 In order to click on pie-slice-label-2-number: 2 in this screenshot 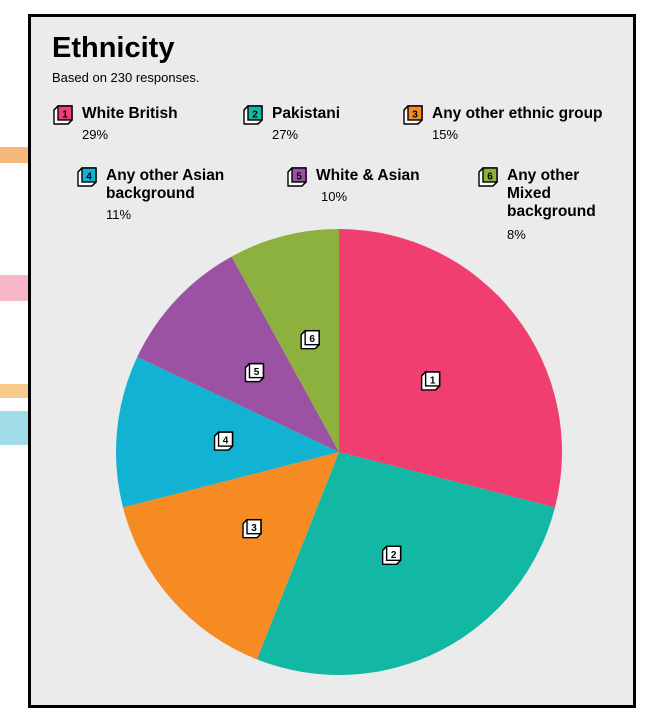, I will do `click(394, 555)`.